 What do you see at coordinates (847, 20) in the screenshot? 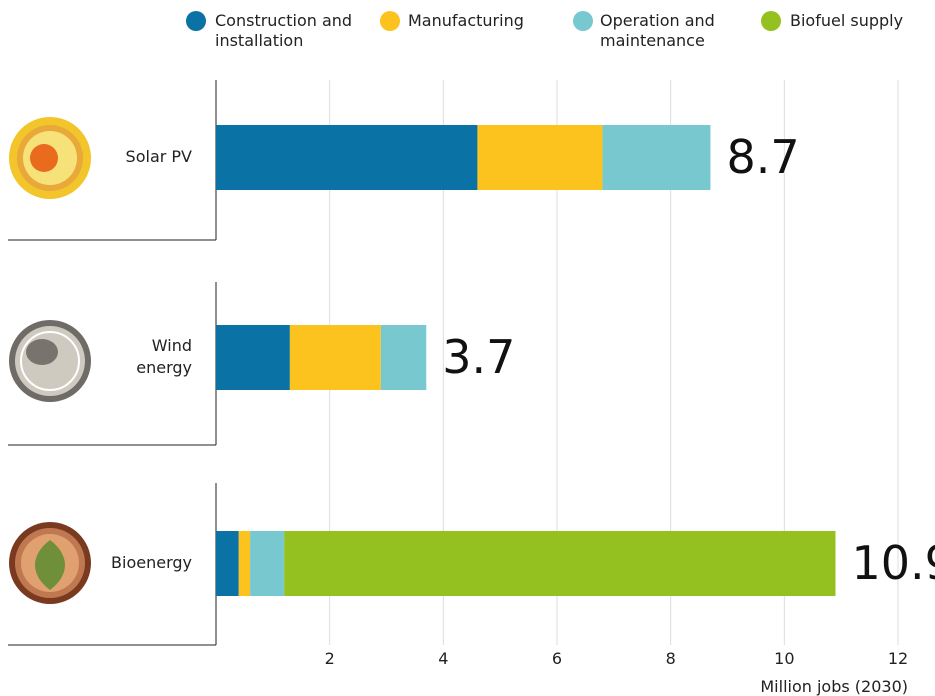
I see `legend-label: Biofuel supply` at bounding box center [847, 20].